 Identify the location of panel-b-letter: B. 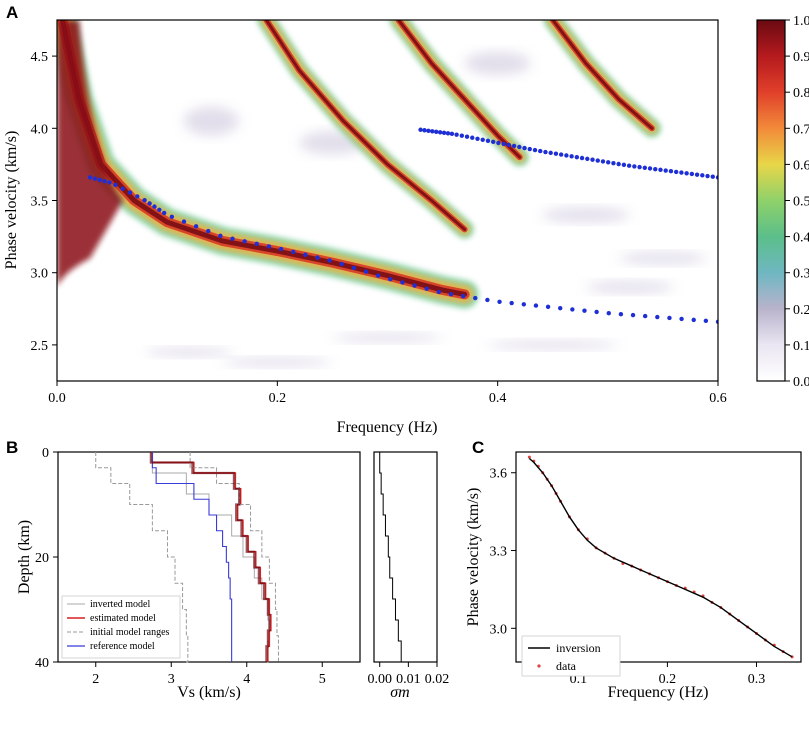
(12, 447).